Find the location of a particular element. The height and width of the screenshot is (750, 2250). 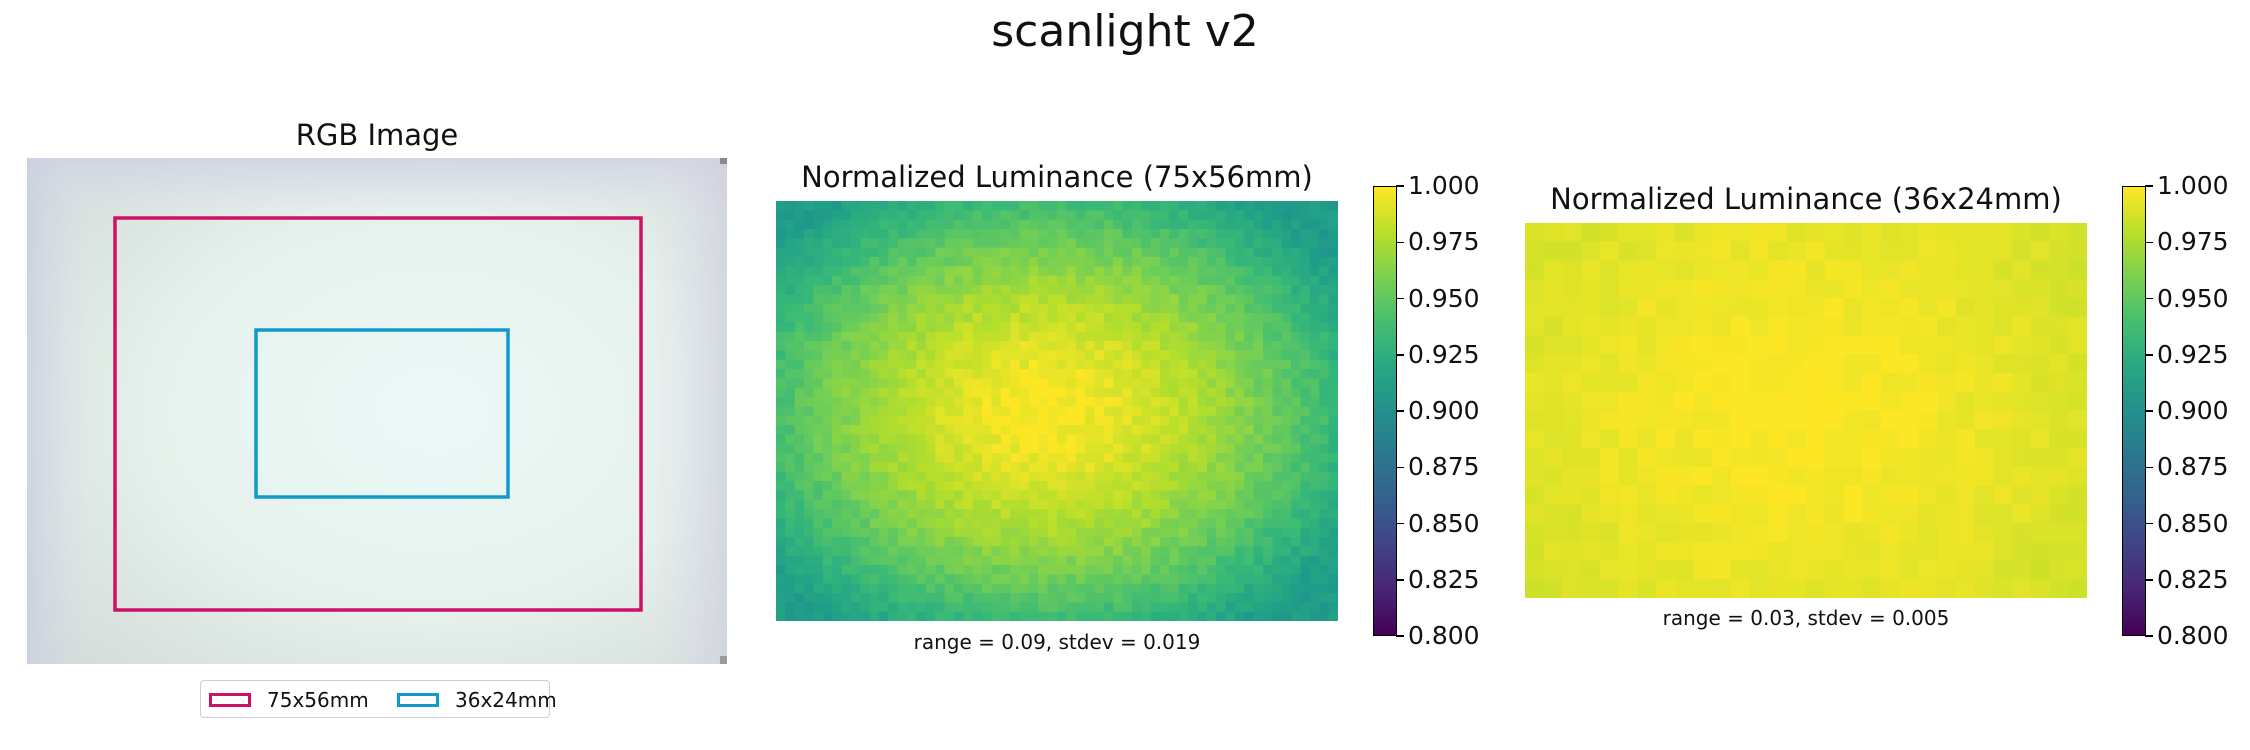

colorbar-tick-mark is located at coordinates (2149, 467).